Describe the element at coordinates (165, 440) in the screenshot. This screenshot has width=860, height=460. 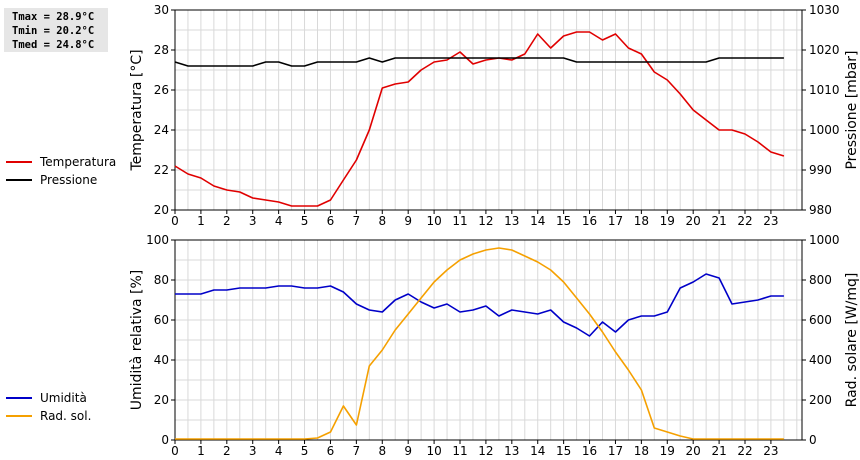
I see `chart2-ytick-left-label: 0` at that location.